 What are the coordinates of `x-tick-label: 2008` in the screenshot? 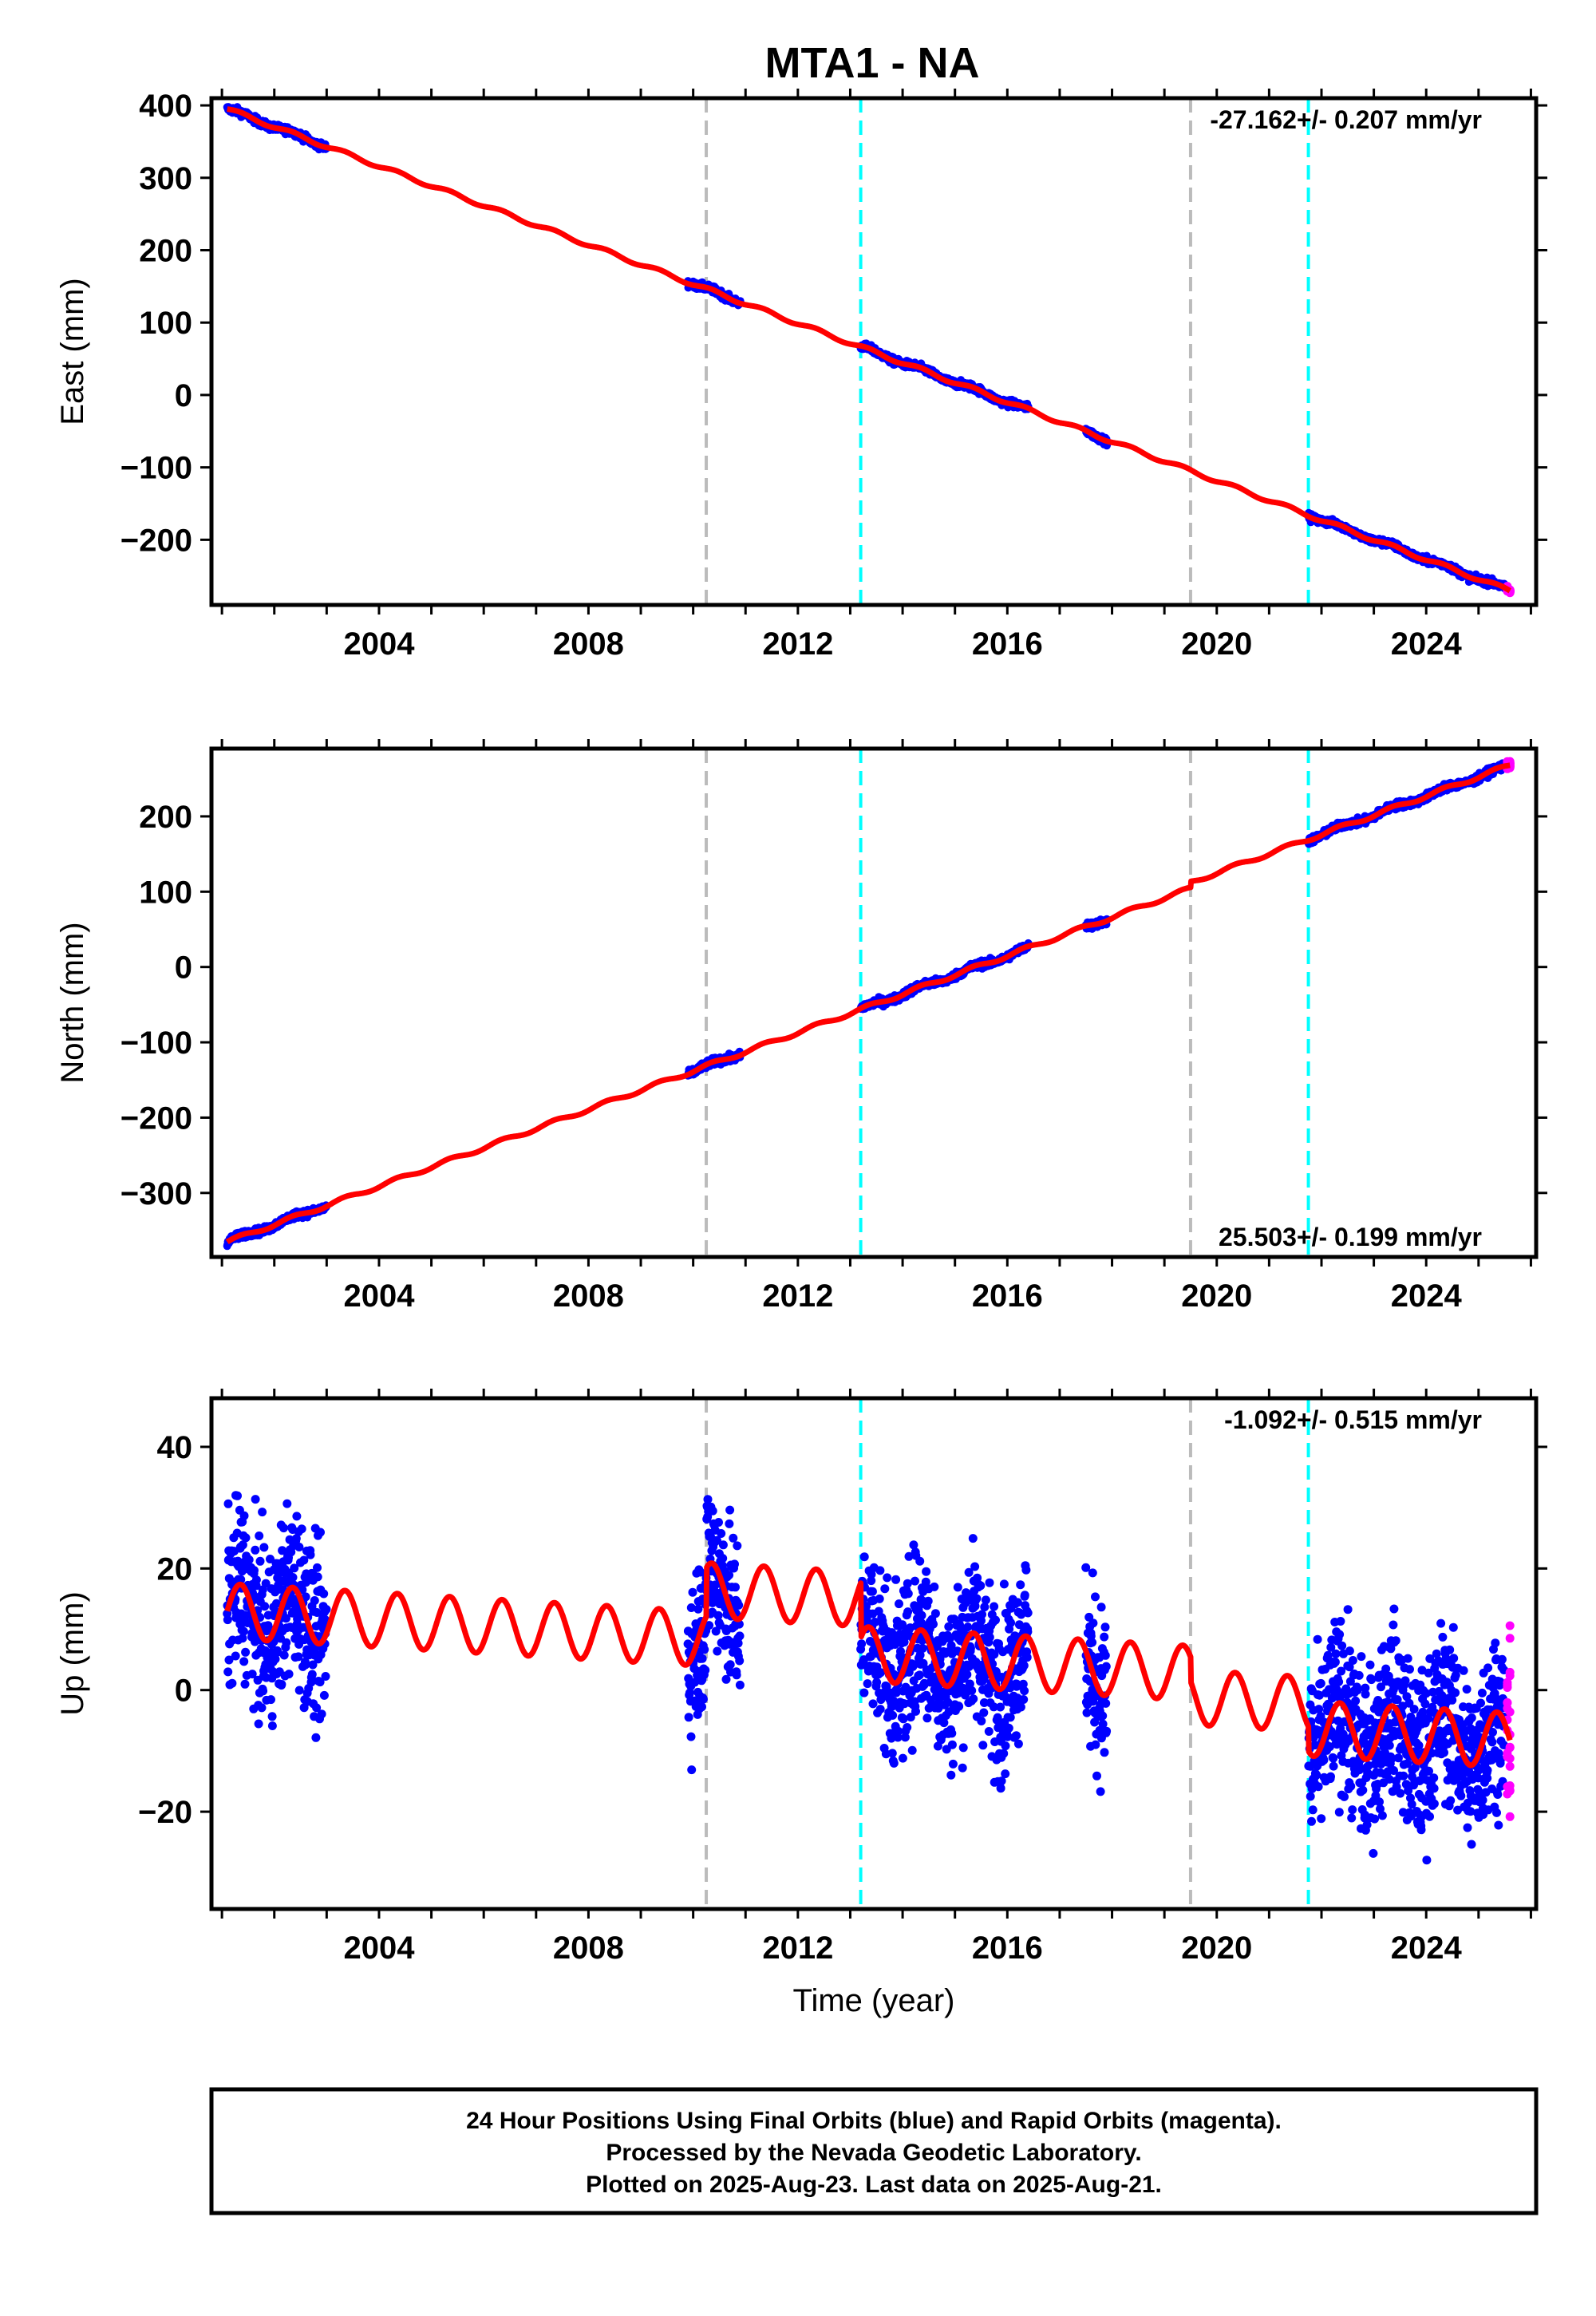 It's located at (588, 1296).